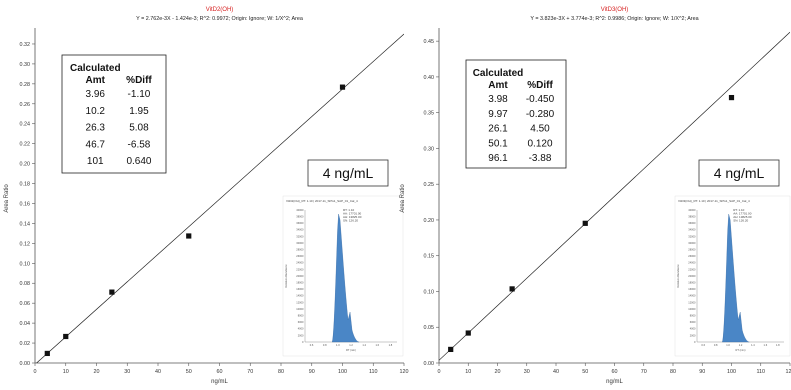  I want to click on x-tick-label: 10, so click(468, 372).